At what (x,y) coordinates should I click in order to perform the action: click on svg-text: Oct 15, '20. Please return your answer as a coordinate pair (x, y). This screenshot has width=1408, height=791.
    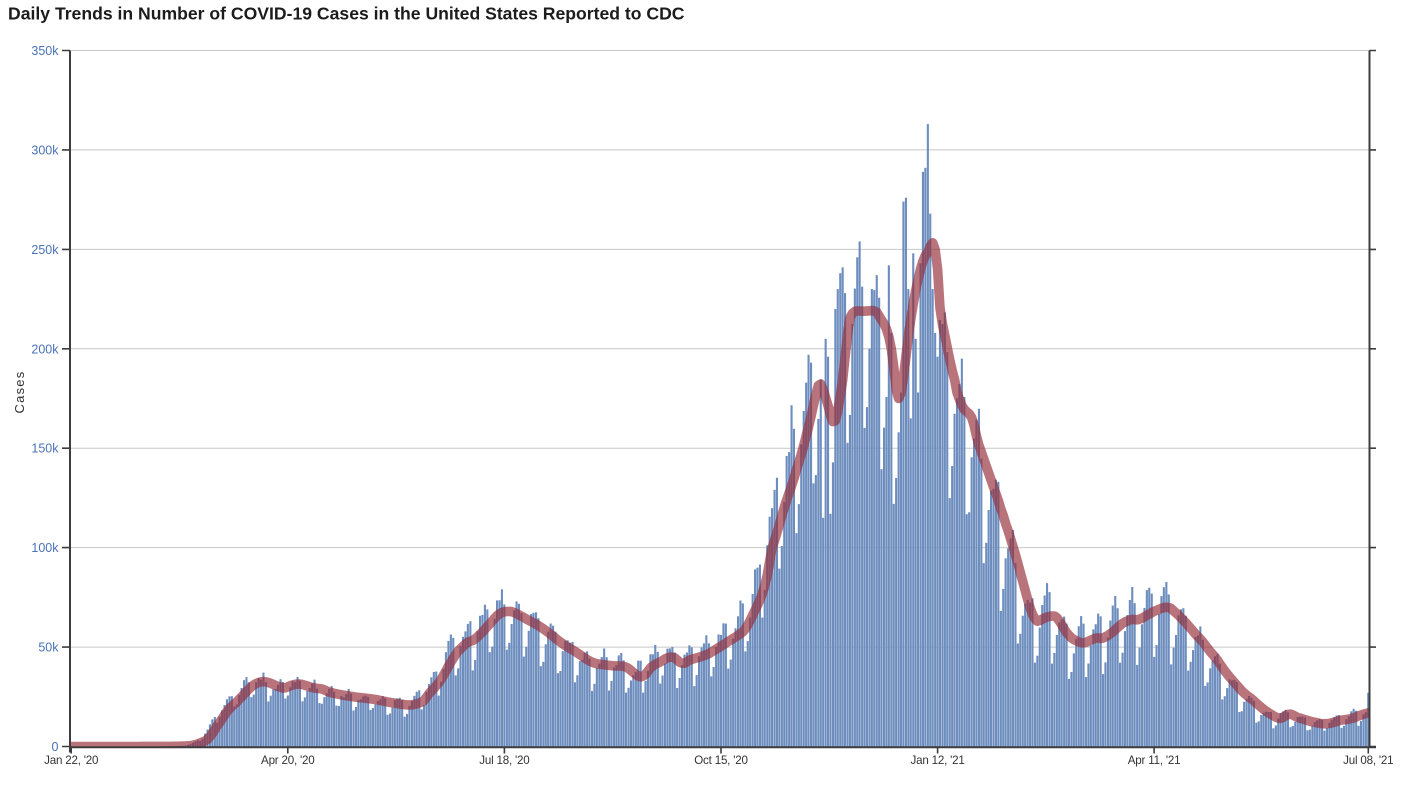
    Looking at the image, I should click on (721, 760).